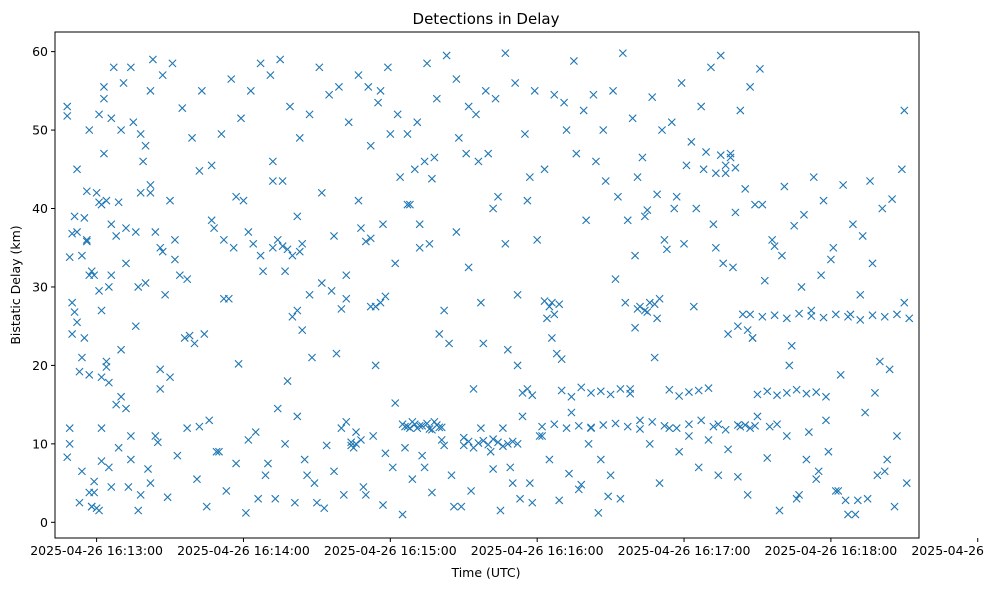 This screenshot has height=590, width=988. I want to click on y-tick-label: 60, so click(40, 51).